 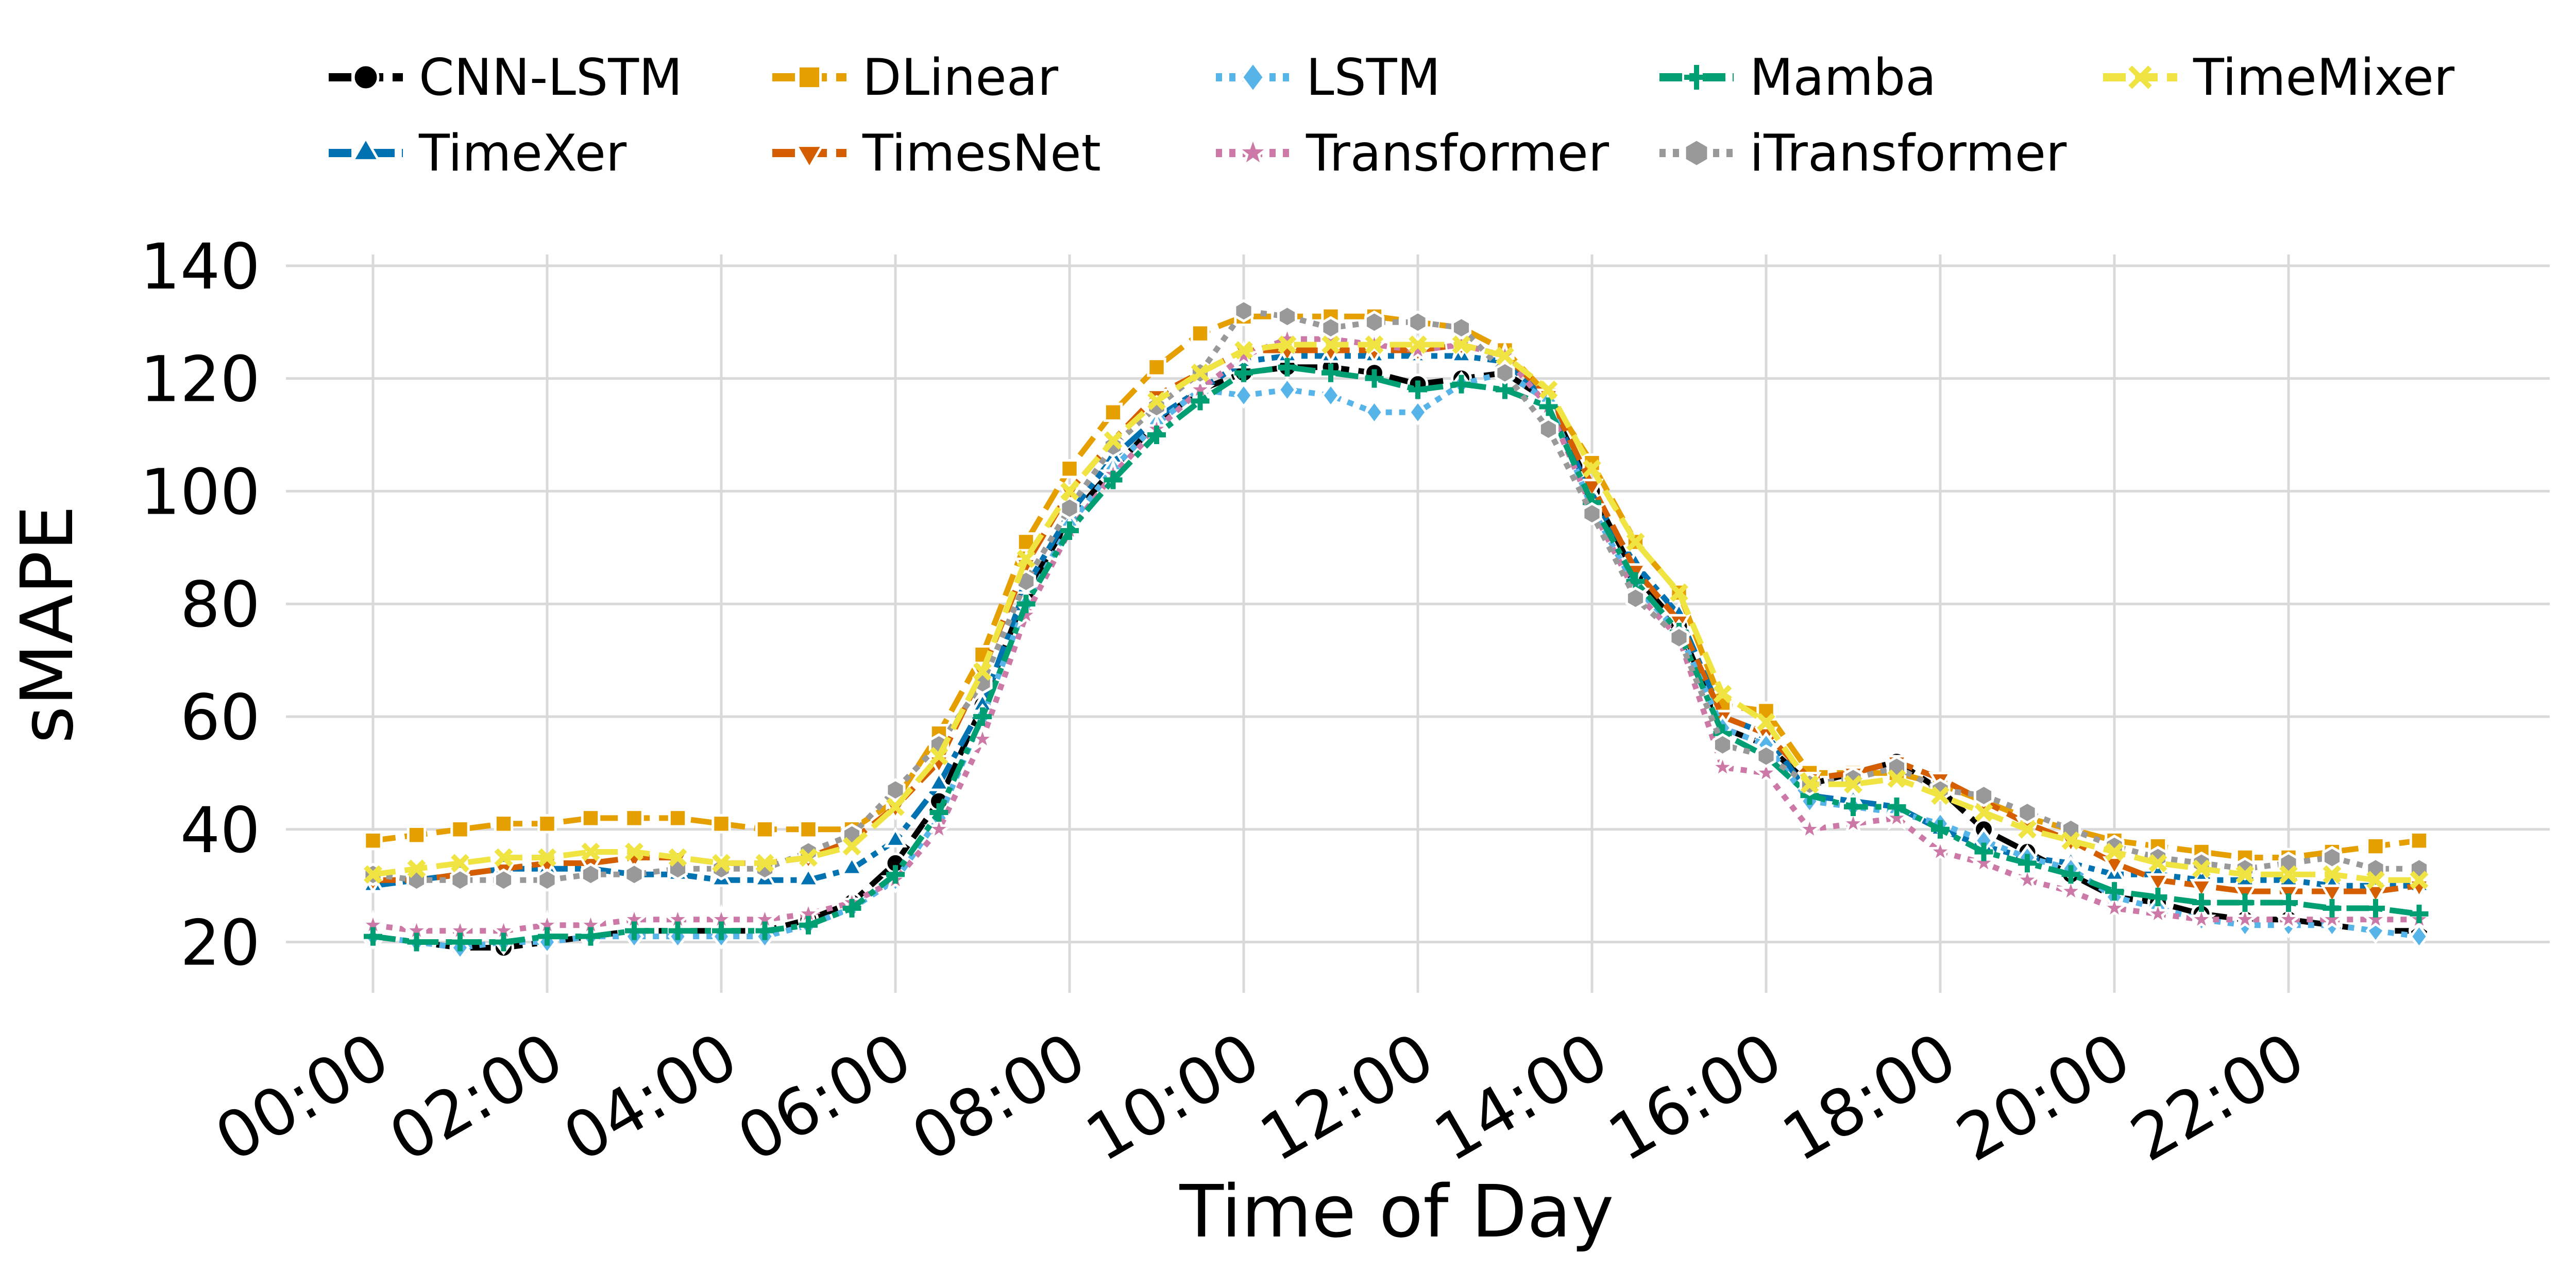 I want to click on x-tick-label: 16:00, so click(x=1695, y=1097).